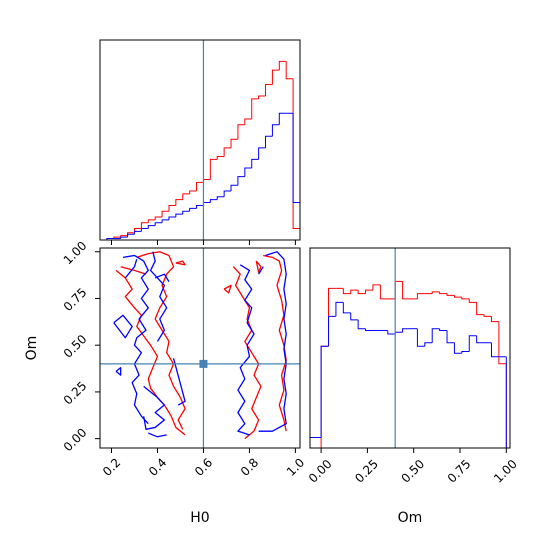  What do you see at coordinates (412, 471) in the screenshot?
I see `om-histogram-tick-label: 0.50` at bounding box center [412, 471].